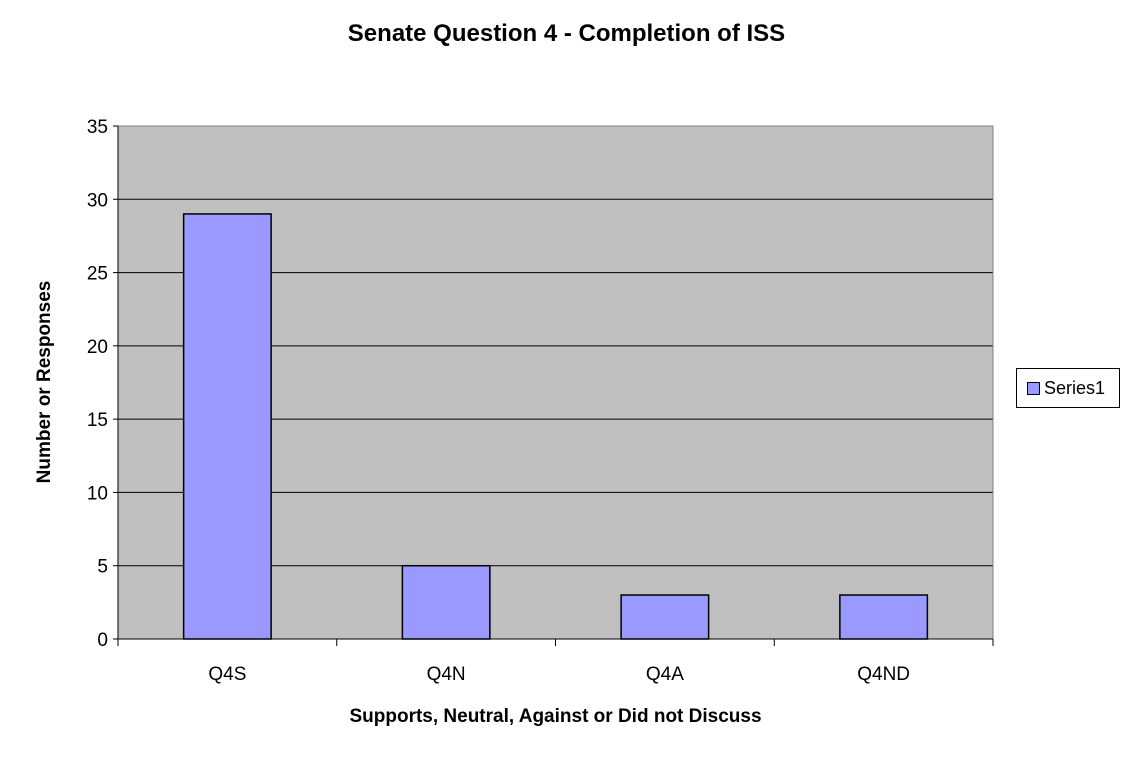 The height and width of the screenshot is (757, 1133). I want to click on y-axis-title: Number or Responses, so click(44, 382).